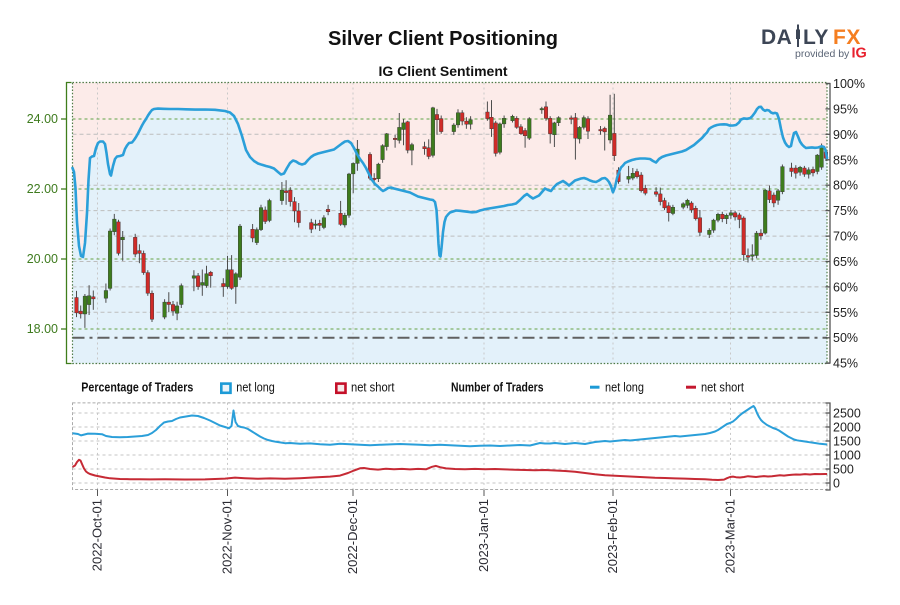 The width and height of the screenshot is (900, 605). What do you see at coordinates (847, 37) in the screenshot?
I see `svg-text: FX` at bounding box center [847, 37].